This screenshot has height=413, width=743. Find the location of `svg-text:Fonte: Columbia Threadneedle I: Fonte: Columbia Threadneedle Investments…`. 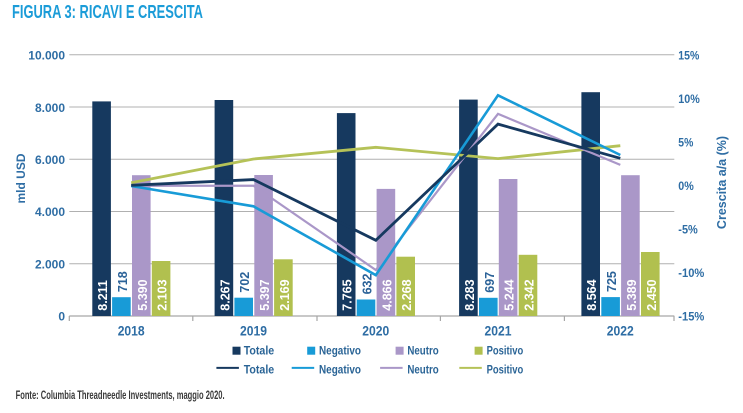

svg-text:Fonte: Columbia Threadneedle I: Fonte: Columbia Threadneedle Investments… is located at coordinates (120, 396).